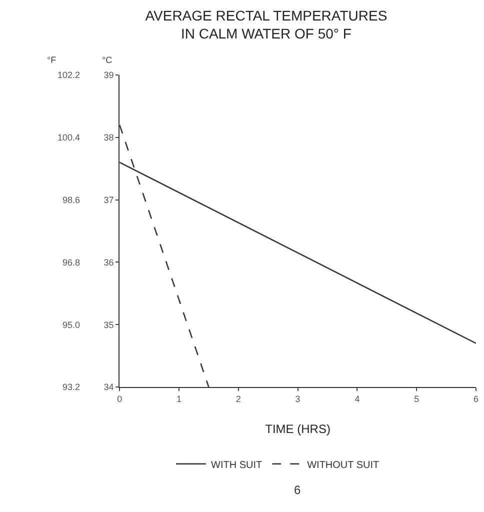 The image size is (484, 512). Describe the element at coordinates (68, 137) in the screenshot. I see `y2-tick-label: 100.4` at that location.